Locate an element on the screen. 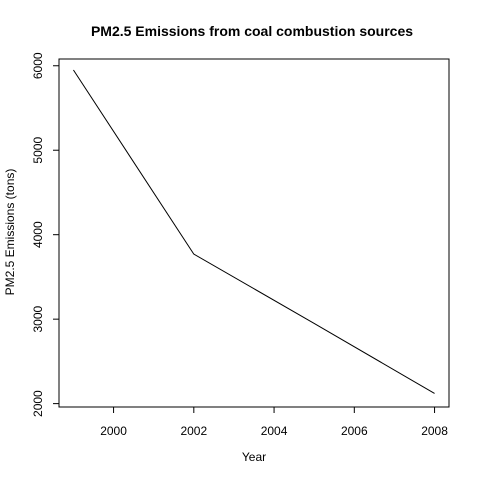 Image resolution: width=480 pixels, height=480 pixels. x-tick-label-2002: 2002 is located at coordinates (193, 431).